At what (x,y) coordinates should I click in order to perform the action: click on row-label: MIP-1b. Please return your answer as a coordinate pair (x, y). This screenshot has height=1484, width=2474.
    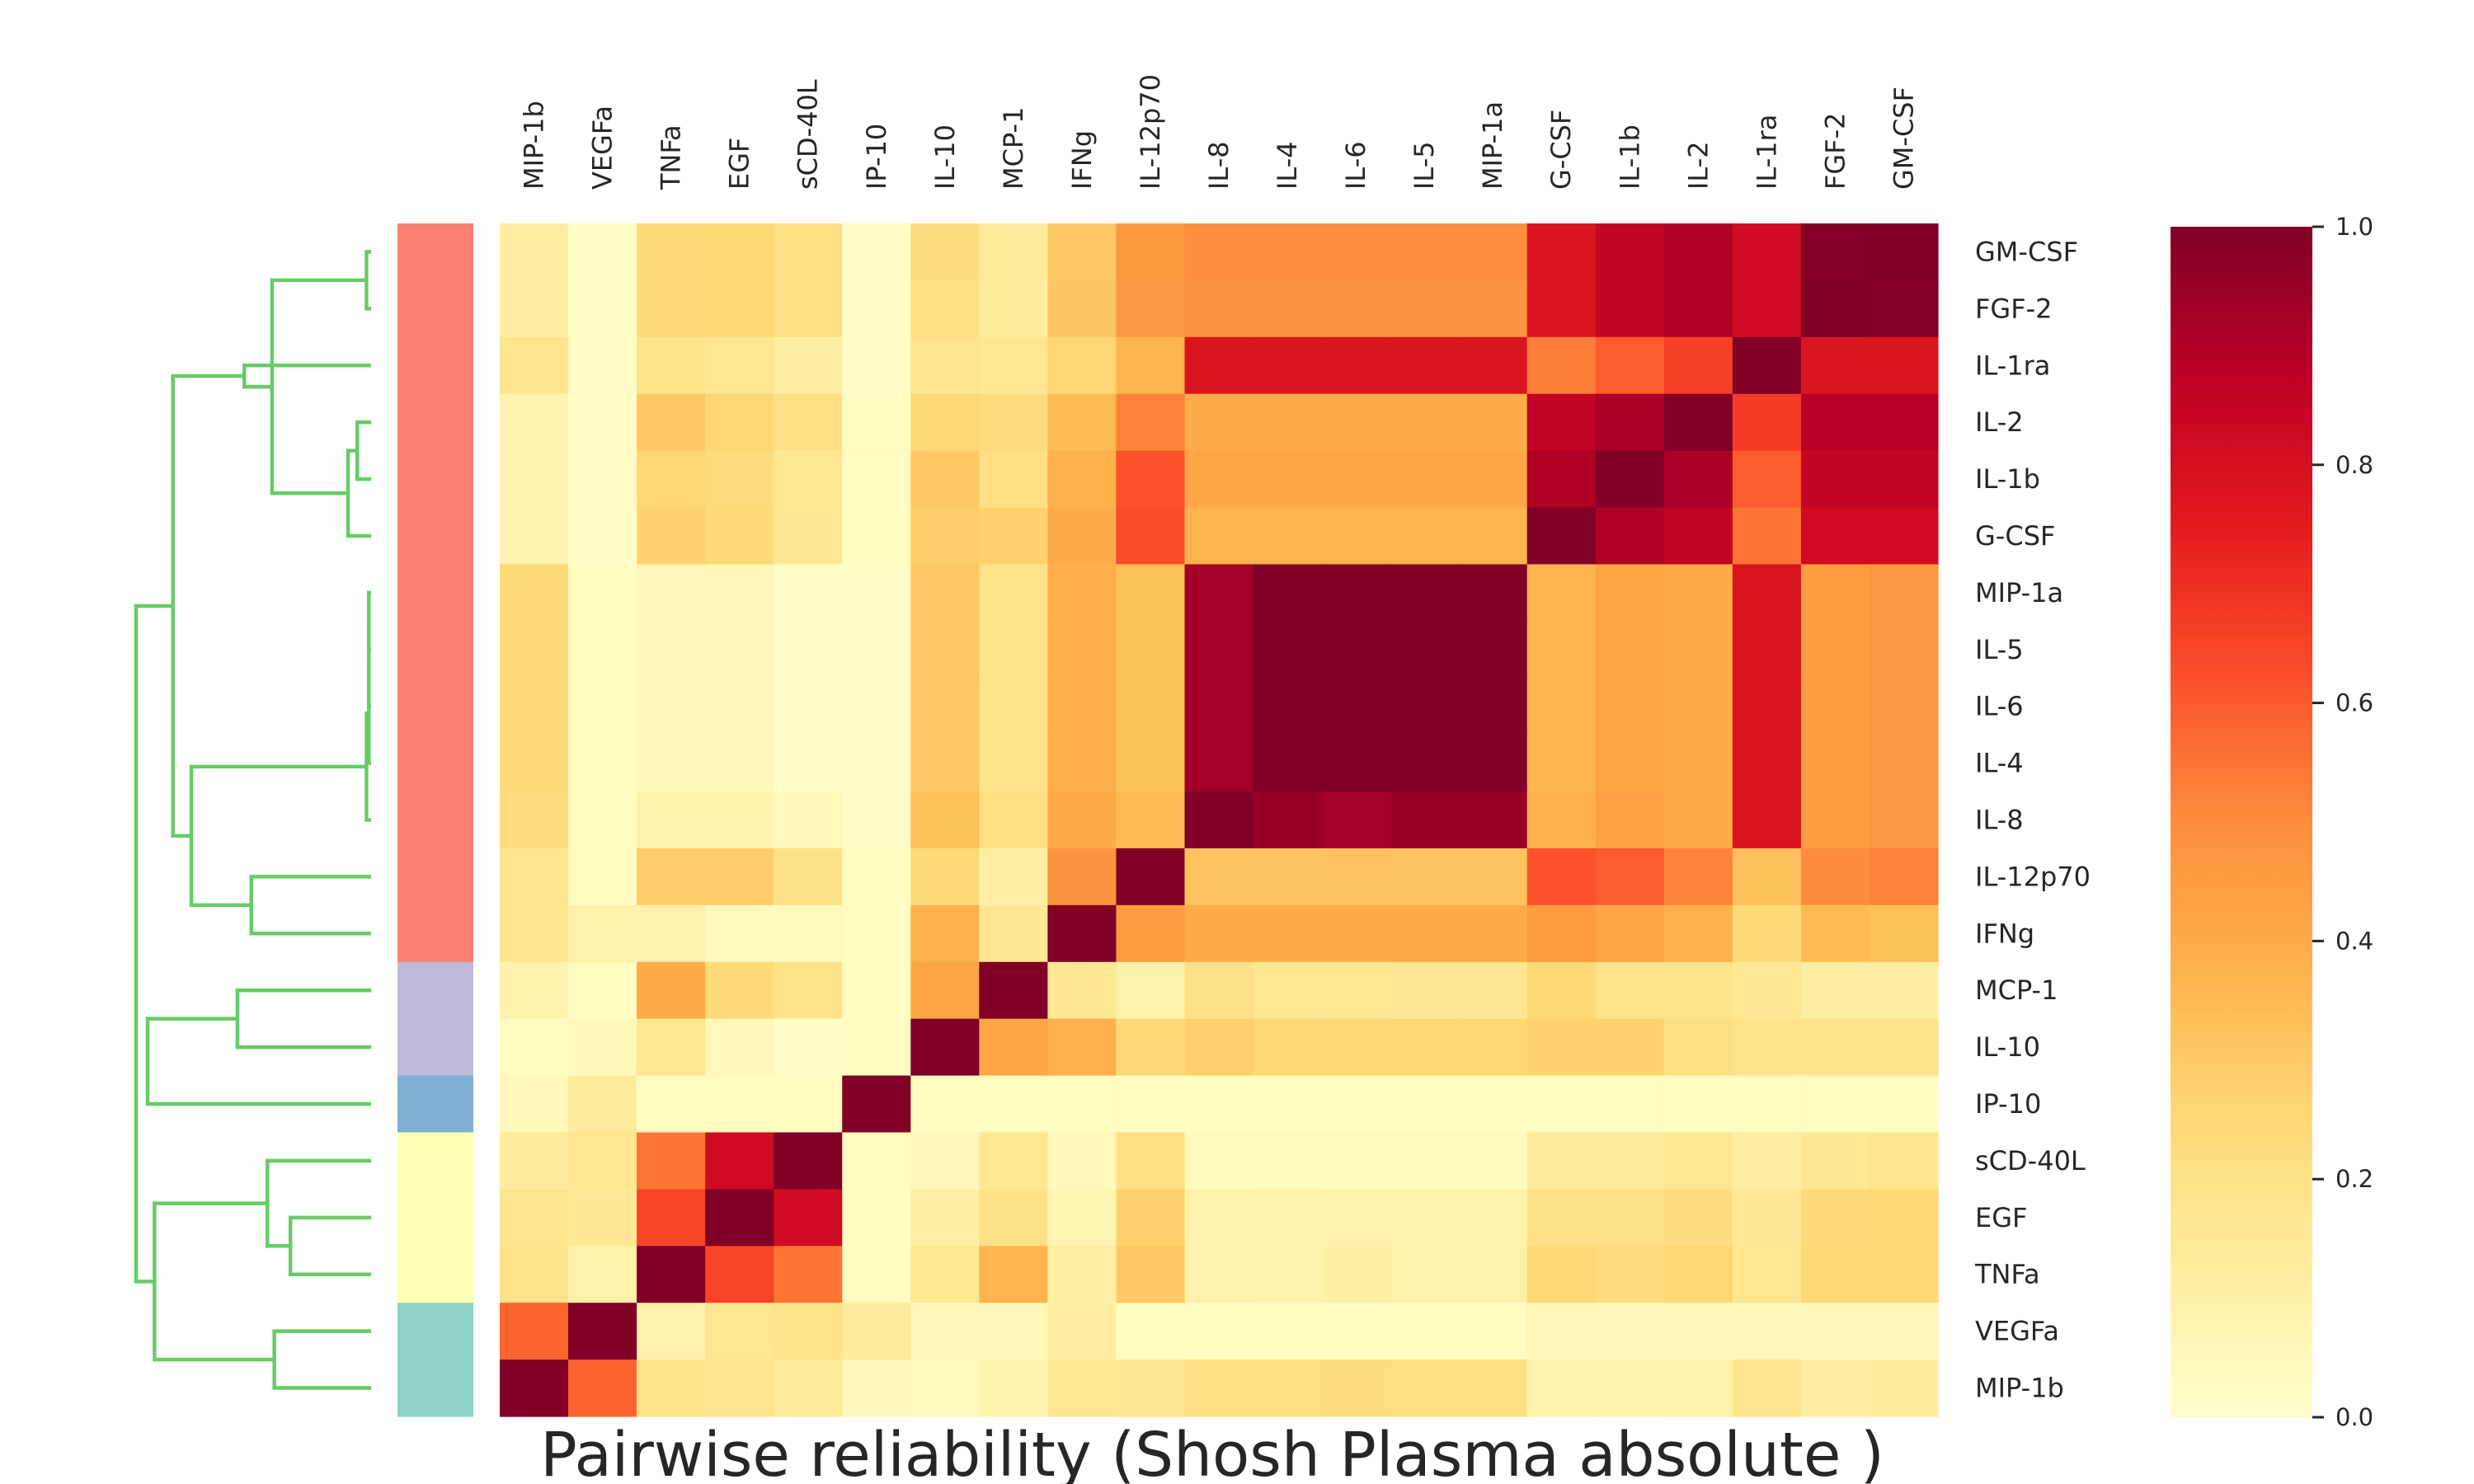
    Looking at the image, I should click on (2019, 1388).